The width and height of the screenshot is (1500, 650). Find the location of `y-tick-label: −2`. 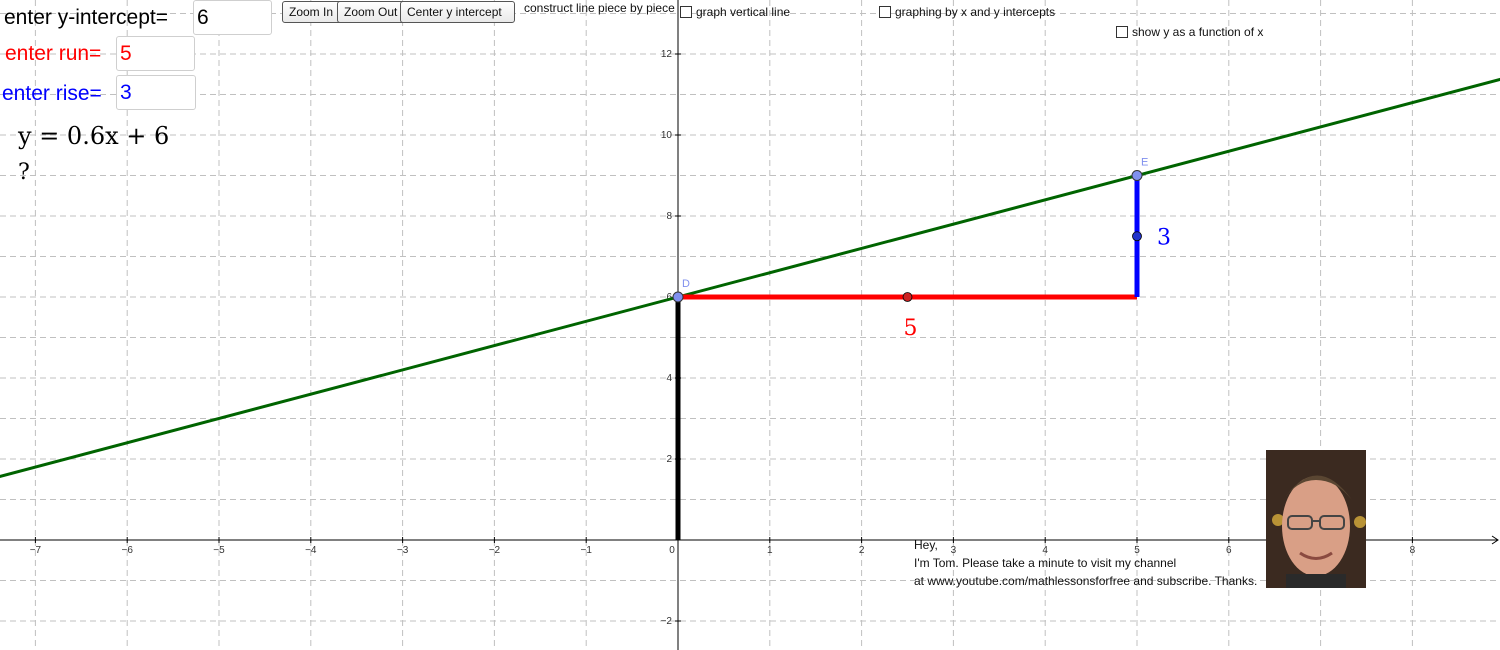

y-tick-label: −2 is located at coordinates (667, 621).